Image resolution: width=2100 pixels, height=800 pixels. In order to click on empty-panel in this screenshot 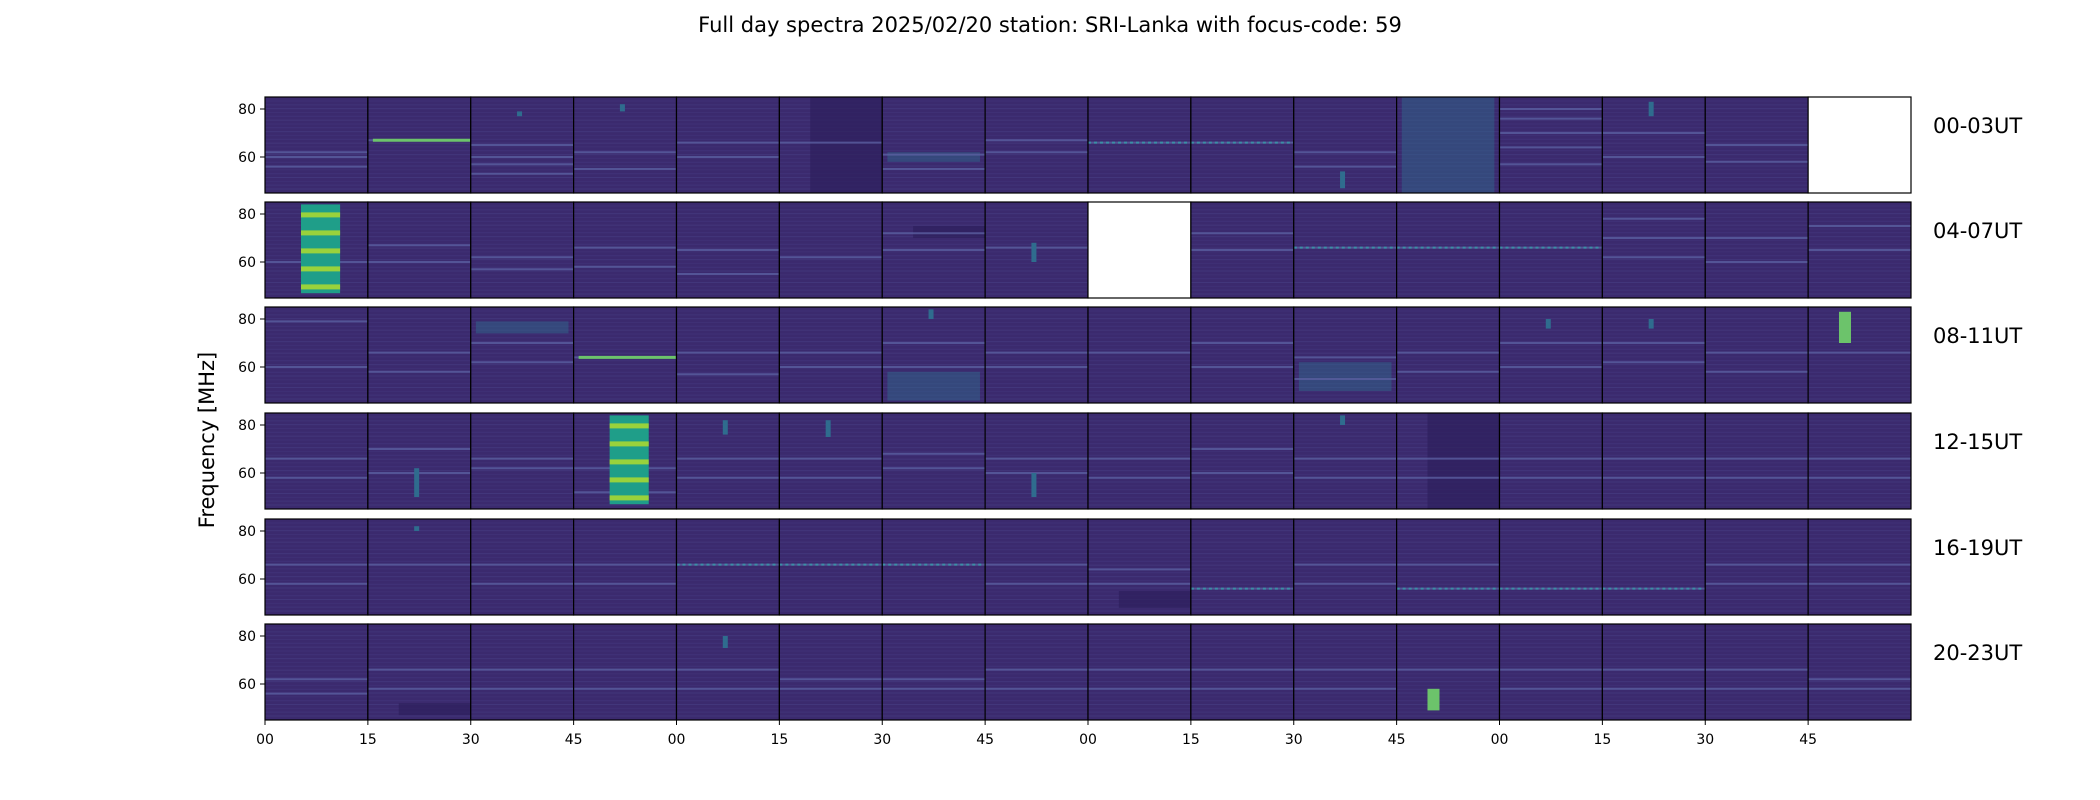, I will do `click(1859, 145)`.